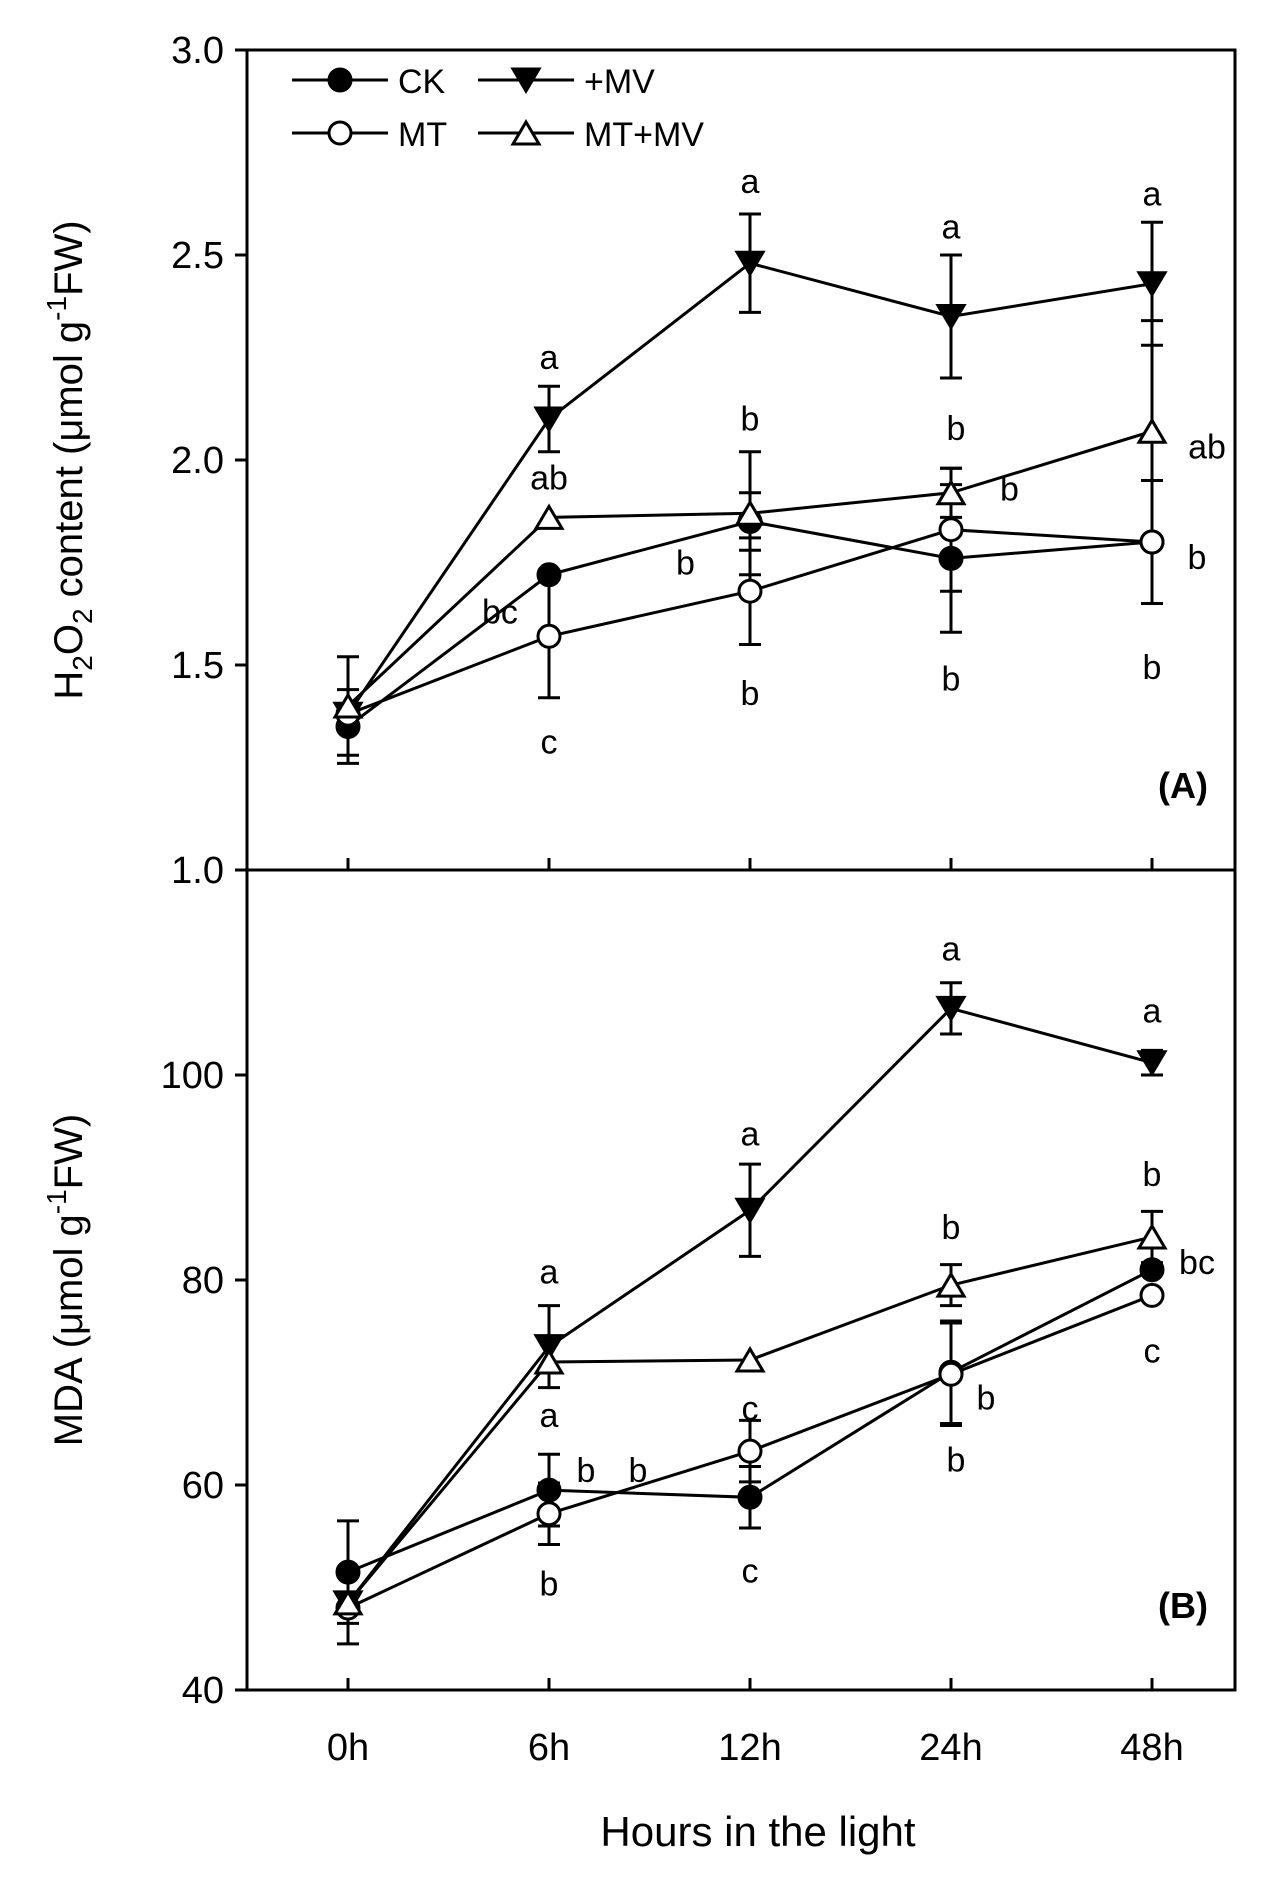 The height and width of the screenshot is (1888, 1273). Describe the element at coordinates (1197, 1263) in the screenshot. I see `significance-letter: bc` at that location.